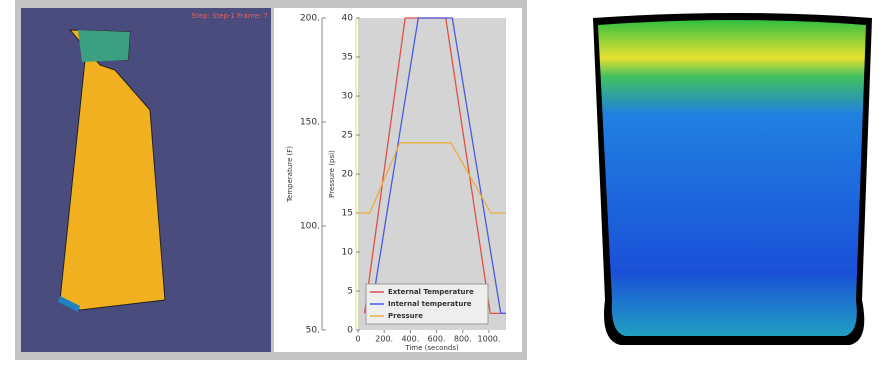  Describe the element at coordinates (350, 331) in the screenshot. I see `y2-tick-label: 0` at that location.